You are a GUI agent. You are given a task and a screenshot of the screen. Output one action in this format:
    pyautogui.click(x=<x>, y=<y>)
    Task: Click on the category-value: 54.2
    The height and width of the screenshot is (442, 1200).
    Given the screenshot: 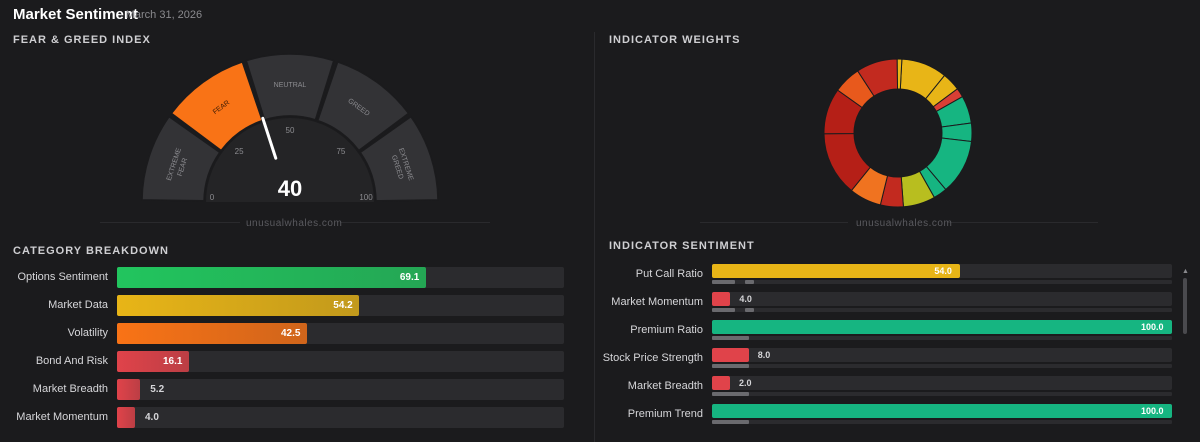 What is the action you would take?
    pyautogui.click(x=343, y=305)
    